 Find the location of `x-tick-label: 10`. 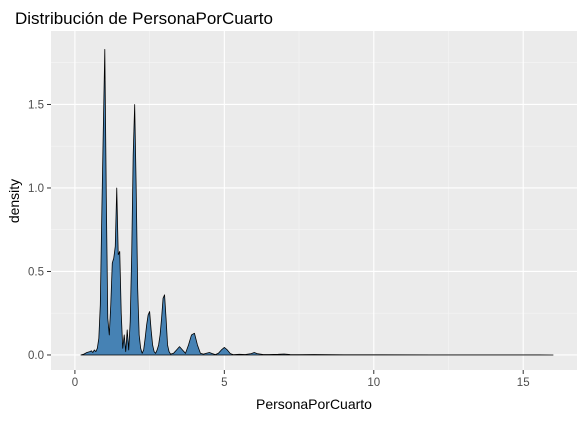

x-tick-label: 10 is located at coordinates (373, 383).